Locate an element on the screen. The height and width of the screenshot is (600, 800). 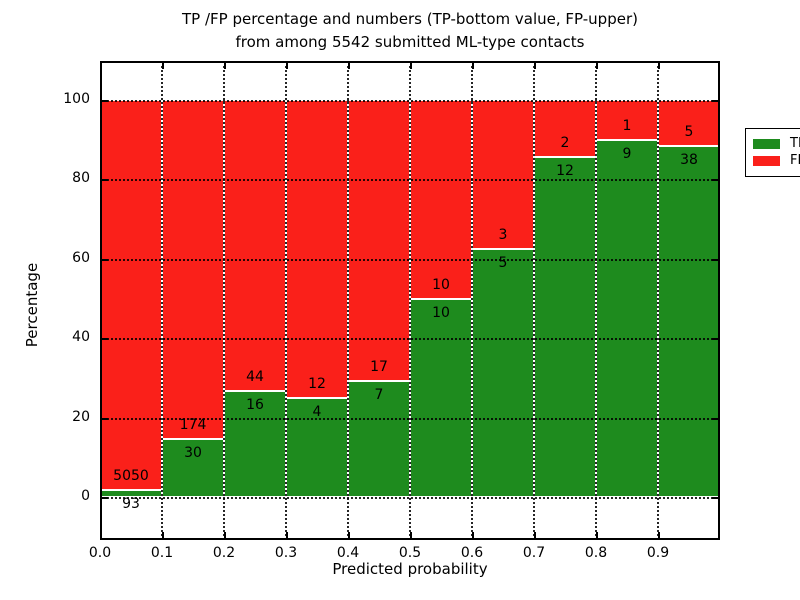
bar-label-tp: 93 is located at coordinates (131, 503).